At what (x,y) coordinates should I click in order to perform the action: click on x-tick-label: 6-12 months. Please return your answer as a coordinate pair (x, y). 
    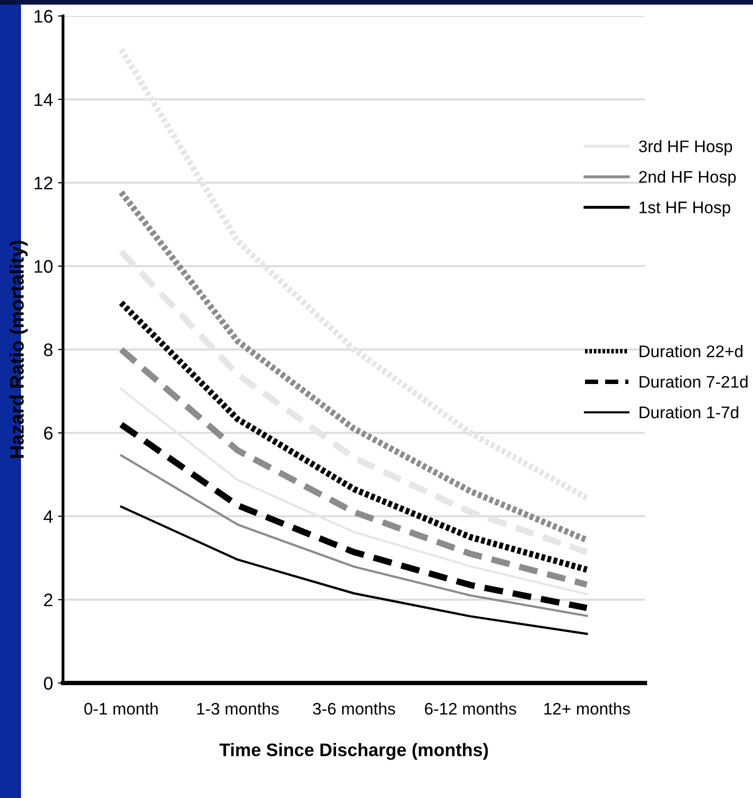
    Looking at the image, I should click on (470, 708).